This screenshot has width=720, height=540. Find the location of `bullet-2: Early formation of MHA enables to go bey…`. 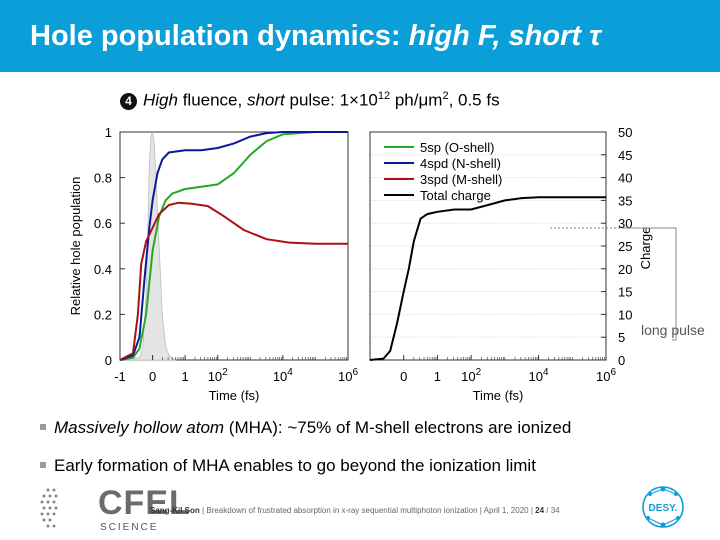

bullet-2: Early formation of MHA enables to go bey… is located at coordinates (288, 466).